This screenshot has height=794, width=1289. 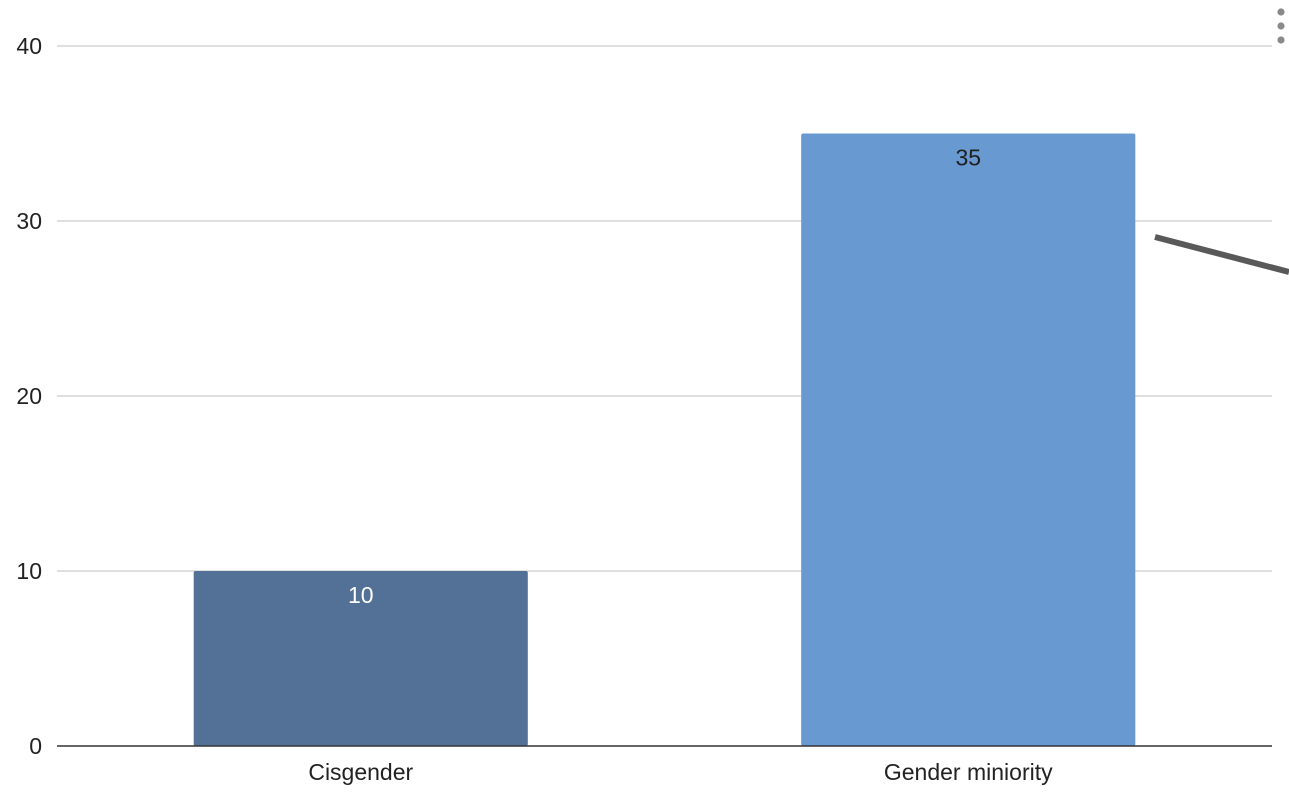 I want to click on x-category-label: Gender miniority, so click(x=968, y=772).